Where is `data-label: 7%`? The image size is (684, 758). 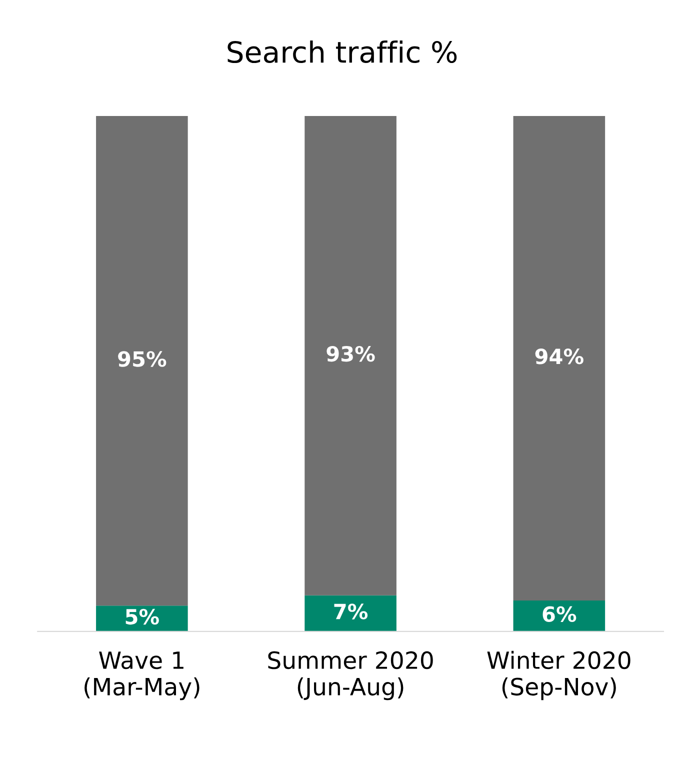 data-label: 7% is located at coordinates (351, 612).